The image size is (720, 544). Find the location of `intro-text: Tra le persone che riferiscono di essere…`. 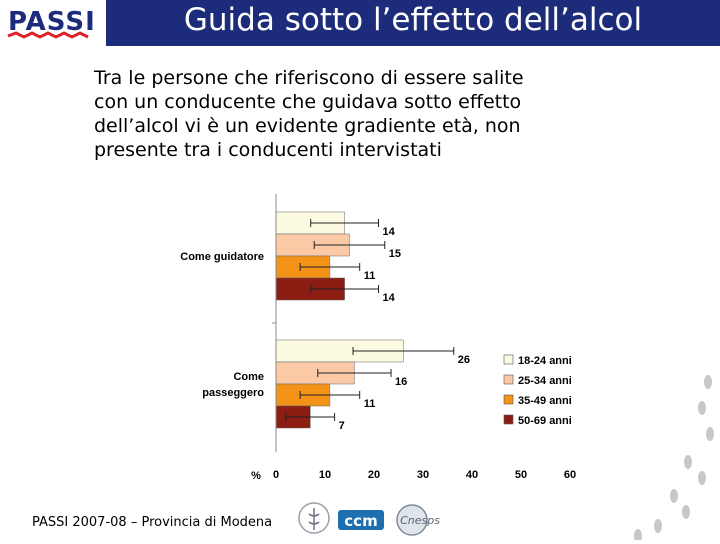

intro-text: Tra le persone che riferiscono di essere… is located at coordinates (384, 114).